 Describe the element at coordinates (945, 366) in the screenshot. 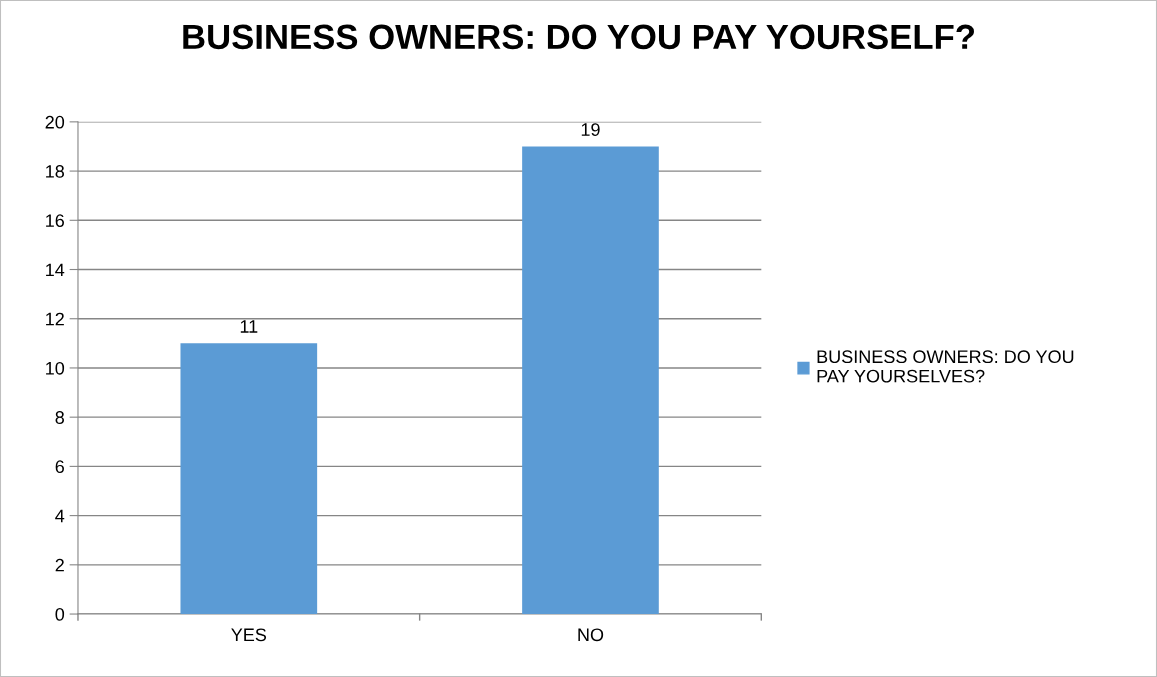

I see `legend-label: BUSINESS OWNERS: DO YOU PAY YOURSELVES?` at that location.